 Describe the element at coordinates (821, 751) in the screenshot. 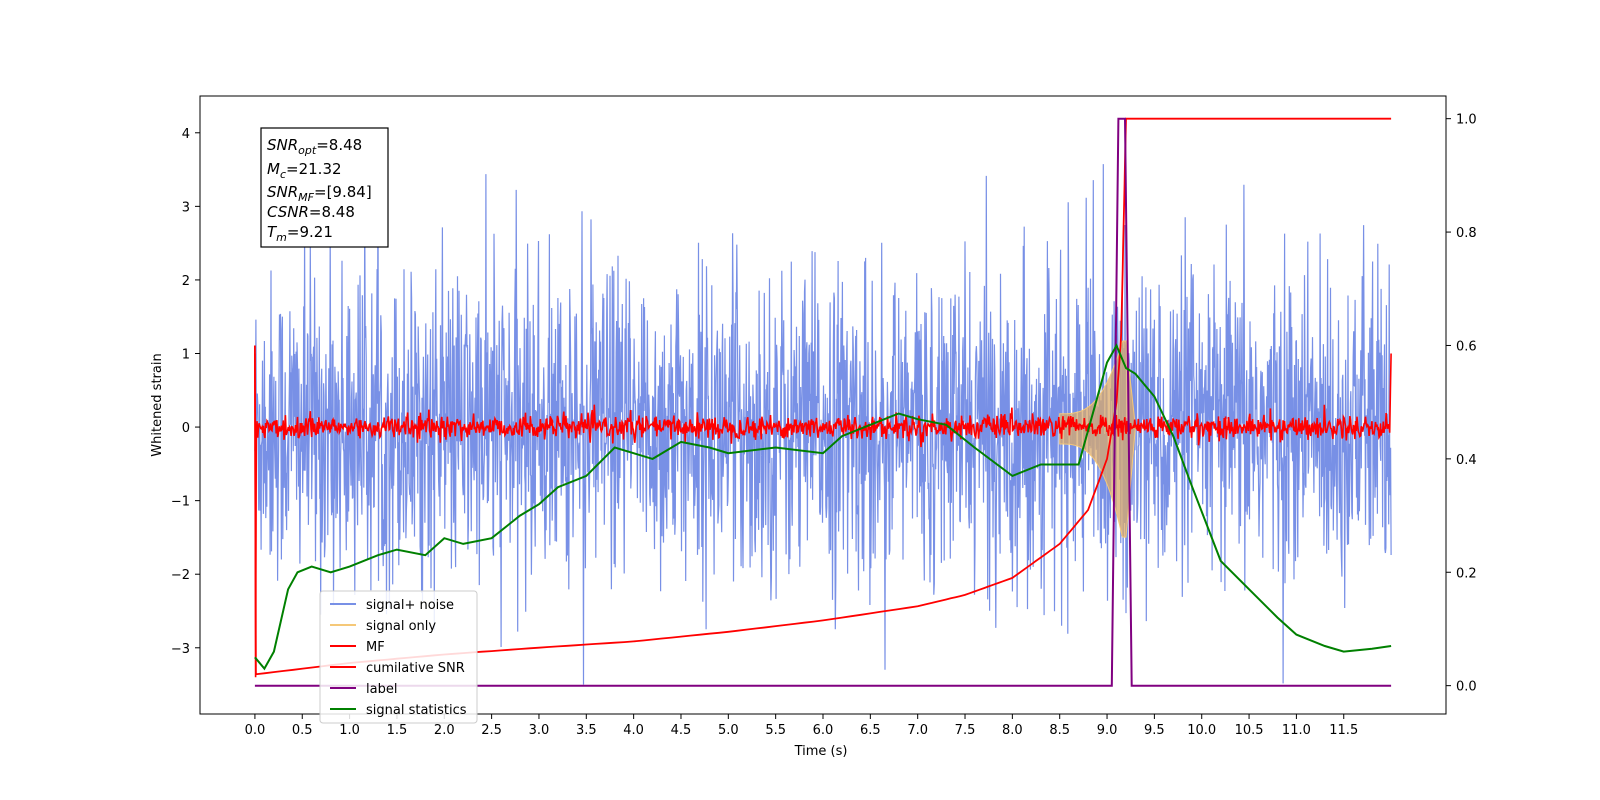

I see `x-axis-label: Time (s)` at that location.